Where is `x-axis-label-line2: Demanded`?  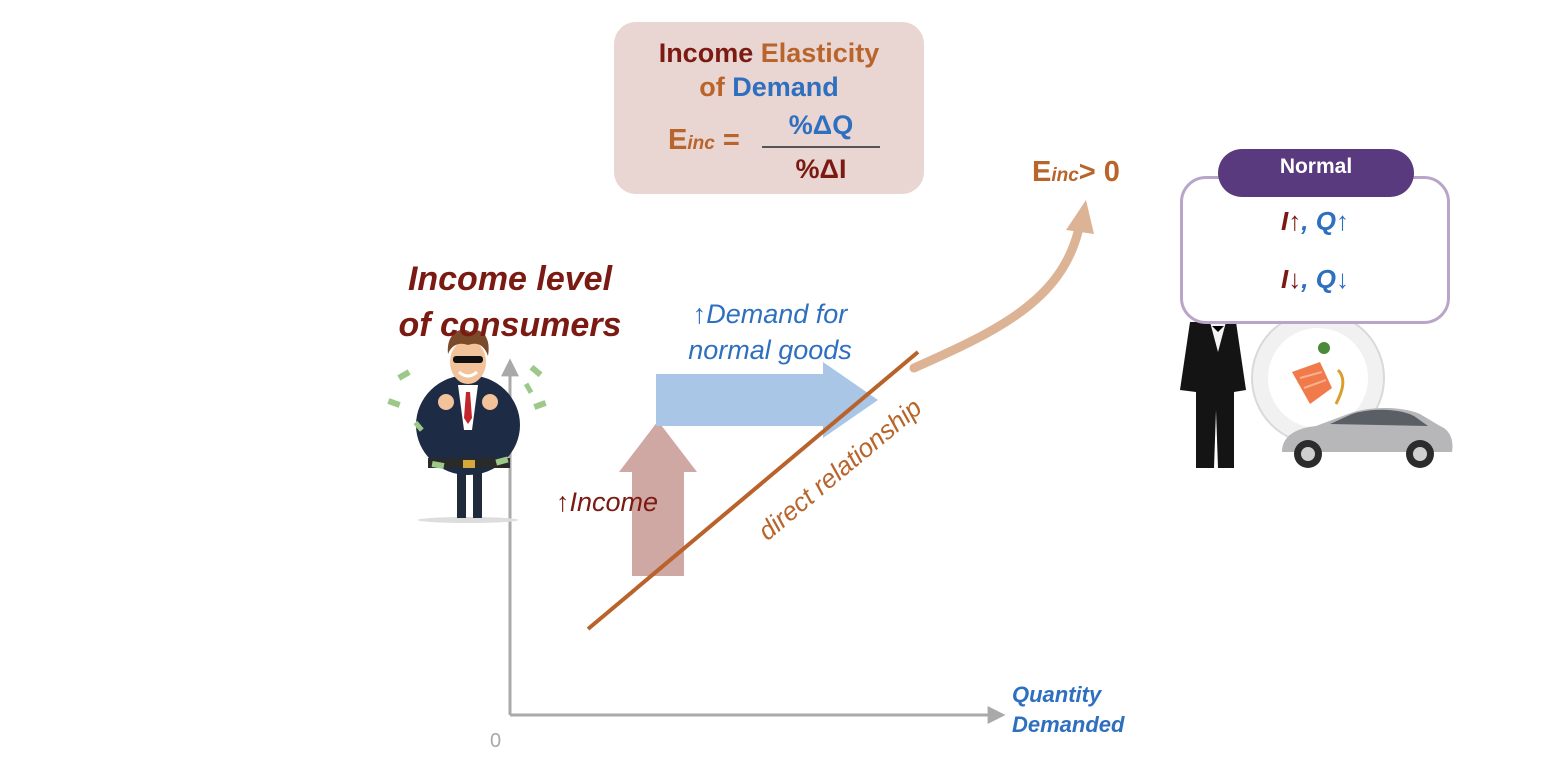 x-axis-label-line2: Demanded is located at coordinates (1068, 724).